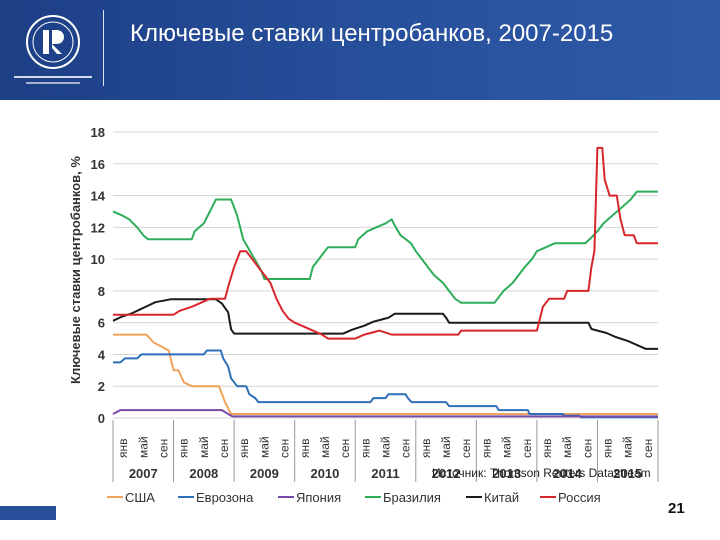 This screenshot has height=540, width=720. I want to click on y-tick-label: 18, so click(98, 132).